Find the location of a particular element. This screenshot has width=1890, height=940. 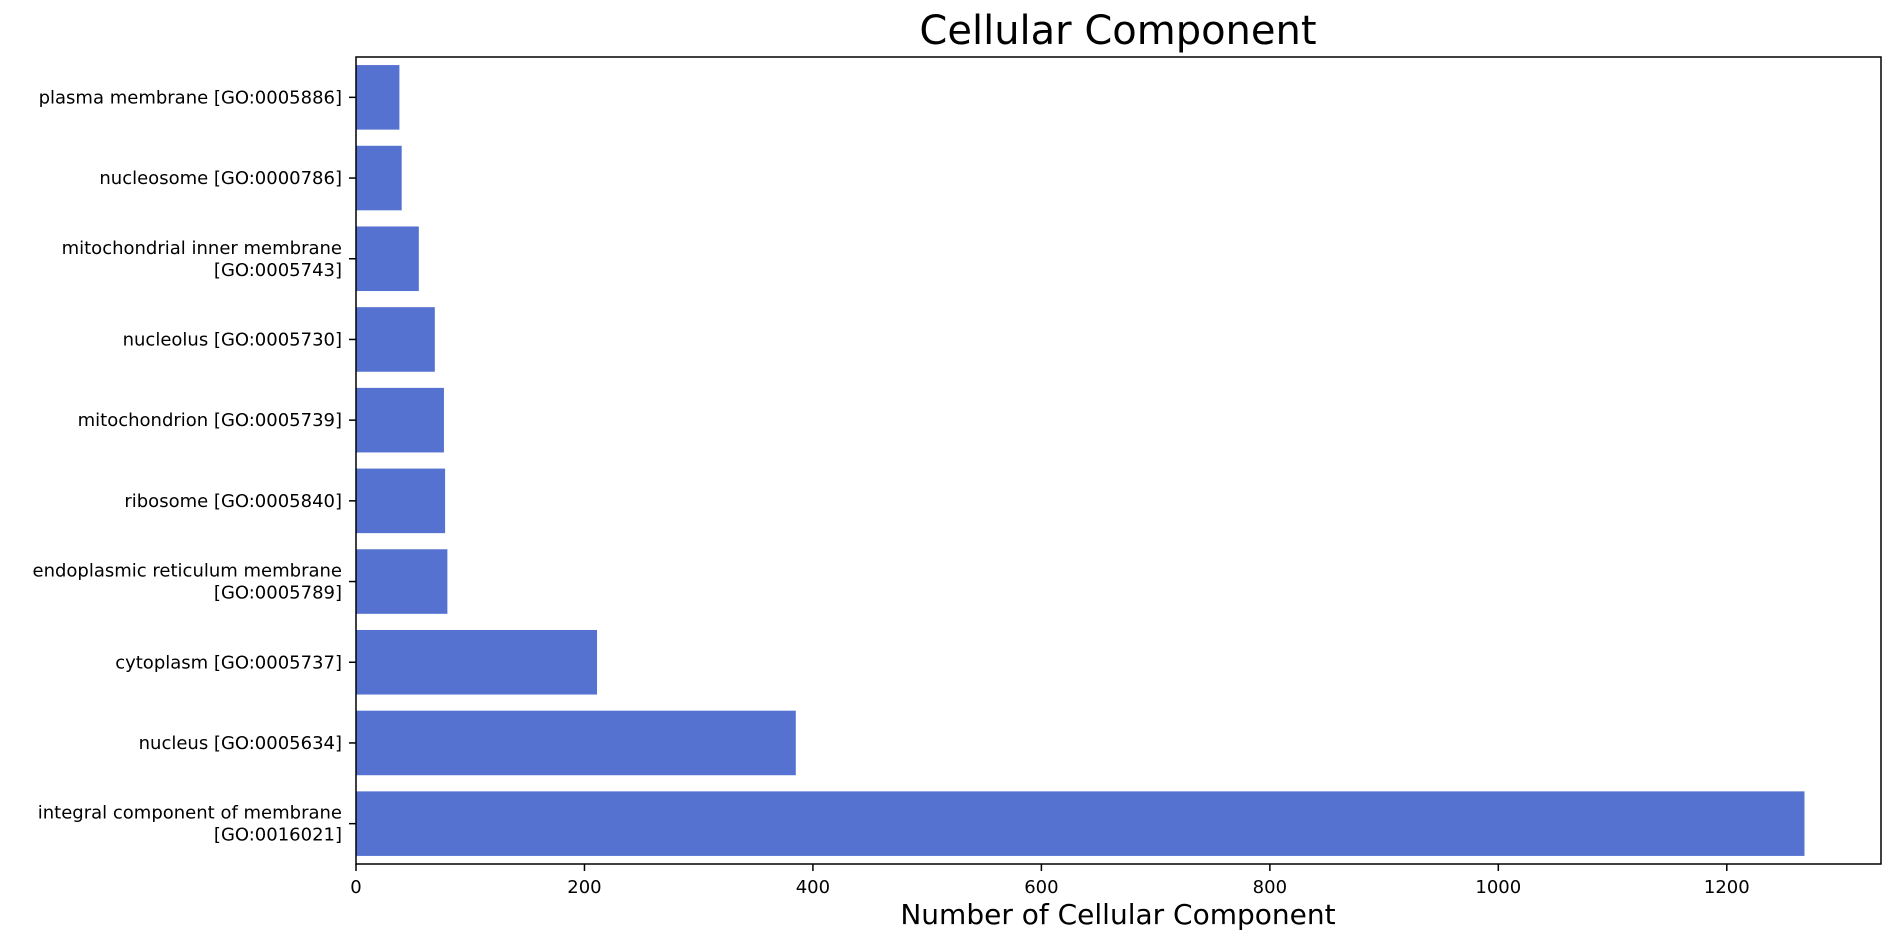

y-tick-label-line: nucleus [GO:0005634] is located at coordinates (240, 743).